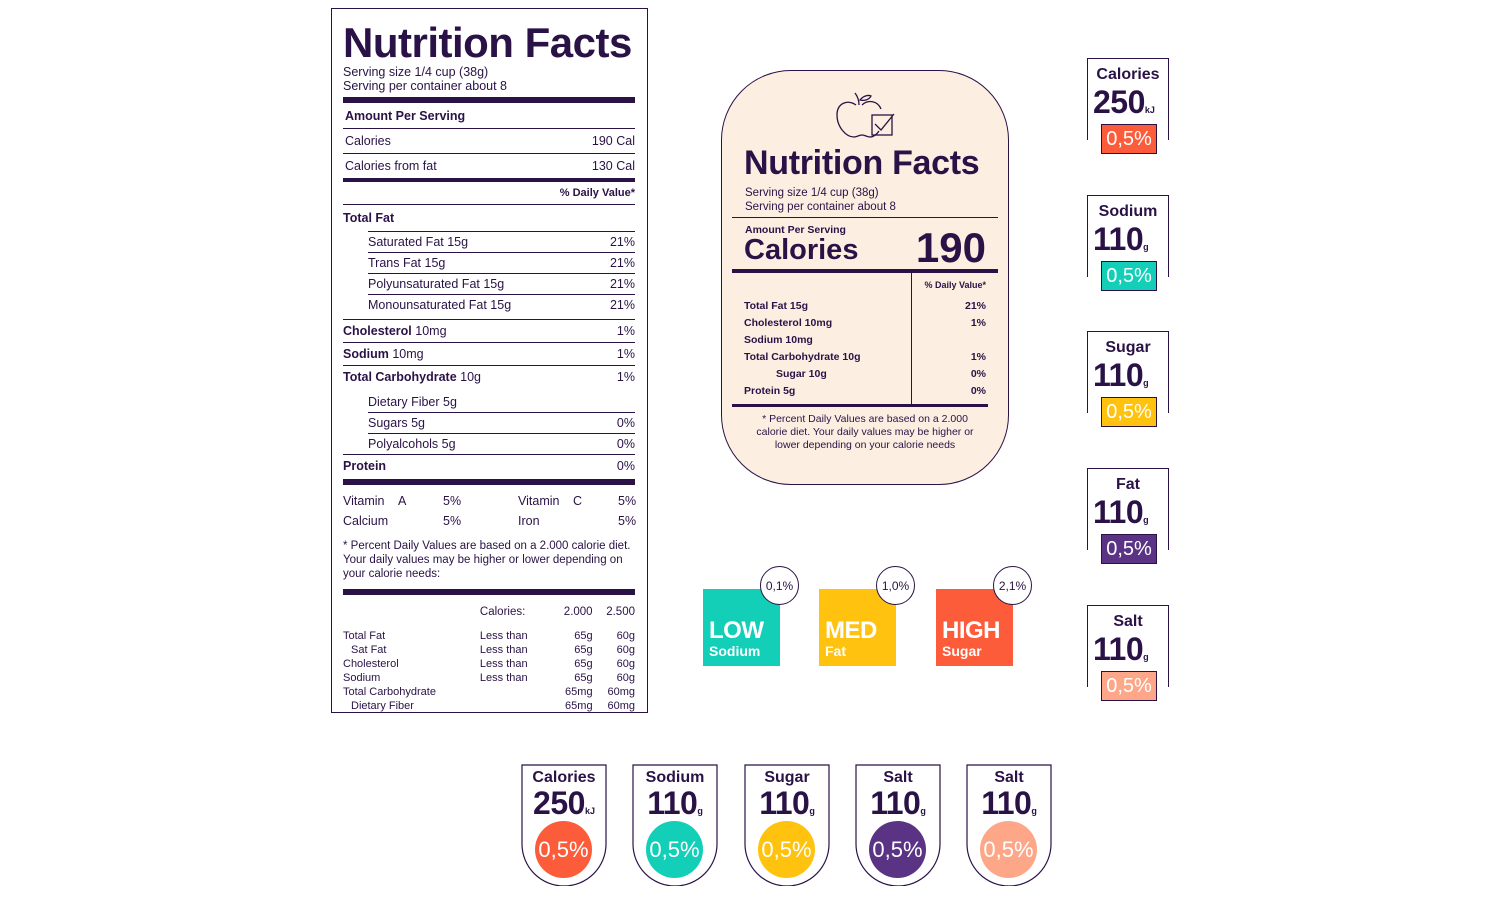  Describe the element at coordinates (489, 692) in the screenshot. I see `dv-row: Total Carbohydrate 65mg 60mg` at that location.